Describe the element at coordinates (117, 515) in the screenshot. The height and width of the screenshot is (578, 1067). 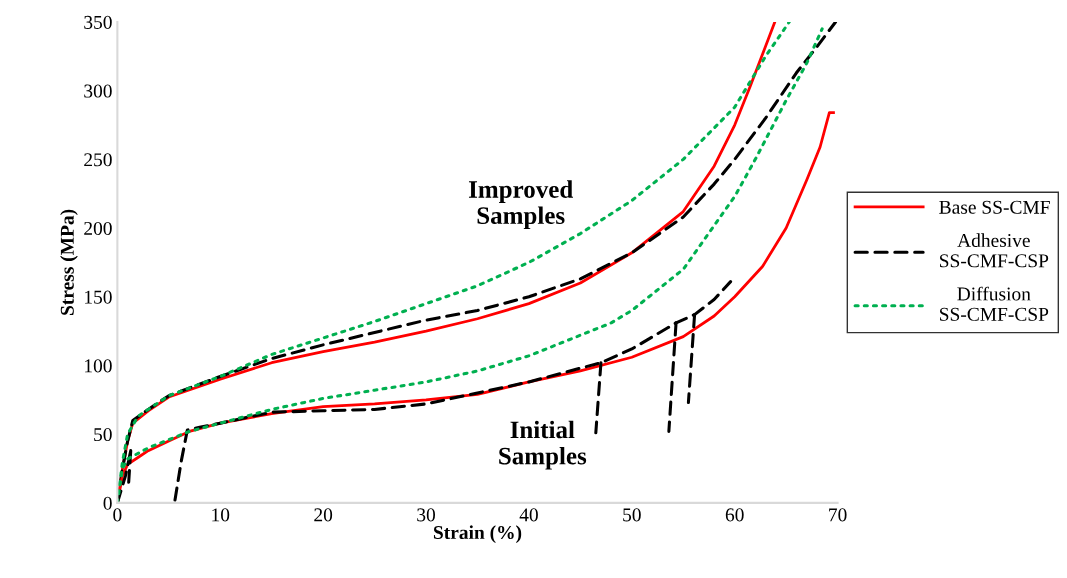
I see `x-tick-label: 0` at that location.